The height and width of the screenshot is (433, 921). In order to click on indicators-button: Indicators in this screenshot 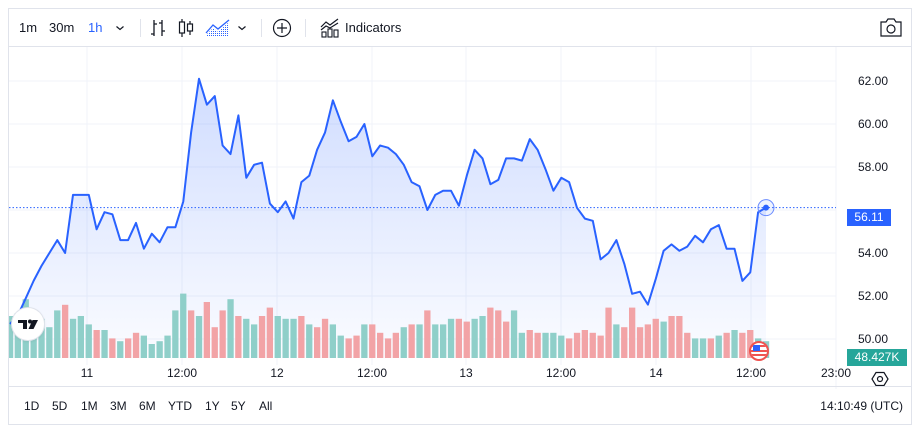, I will do `click(369, 28)`.